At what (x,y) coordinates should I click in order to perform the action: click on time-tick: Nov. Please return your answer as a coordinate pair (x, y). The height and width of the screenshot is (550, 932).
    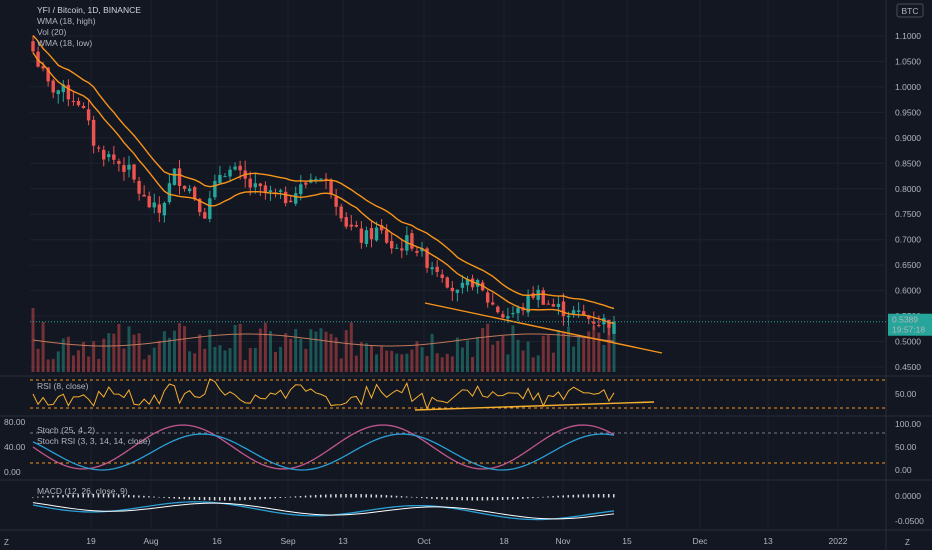
    Looking at the image, I should click on (563, 541).